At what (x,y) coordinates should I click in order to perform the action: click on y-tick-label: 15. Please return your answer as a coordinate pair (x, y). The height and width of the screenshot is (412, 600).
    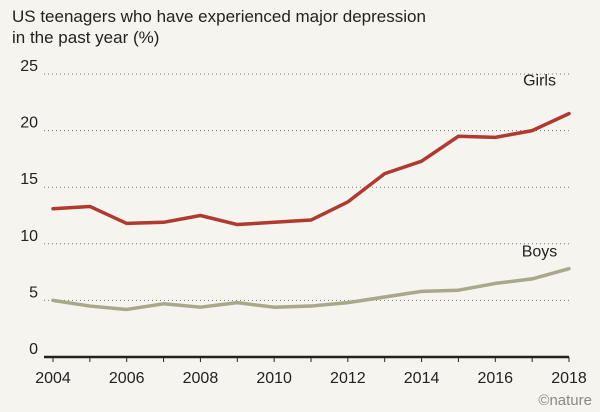
    Looking at the image, I should click on (29, 179).